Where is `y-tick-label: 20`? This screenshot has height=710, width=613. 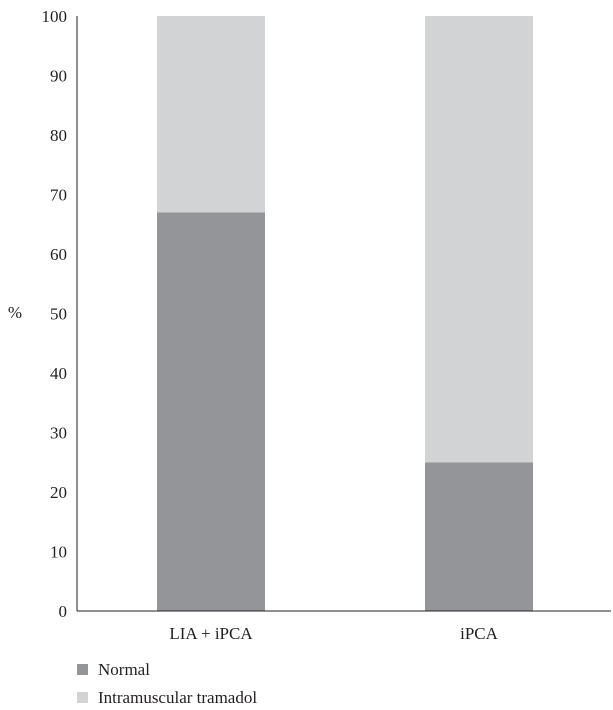
y-tick-label: 20 is located at coordinates (58, 492).